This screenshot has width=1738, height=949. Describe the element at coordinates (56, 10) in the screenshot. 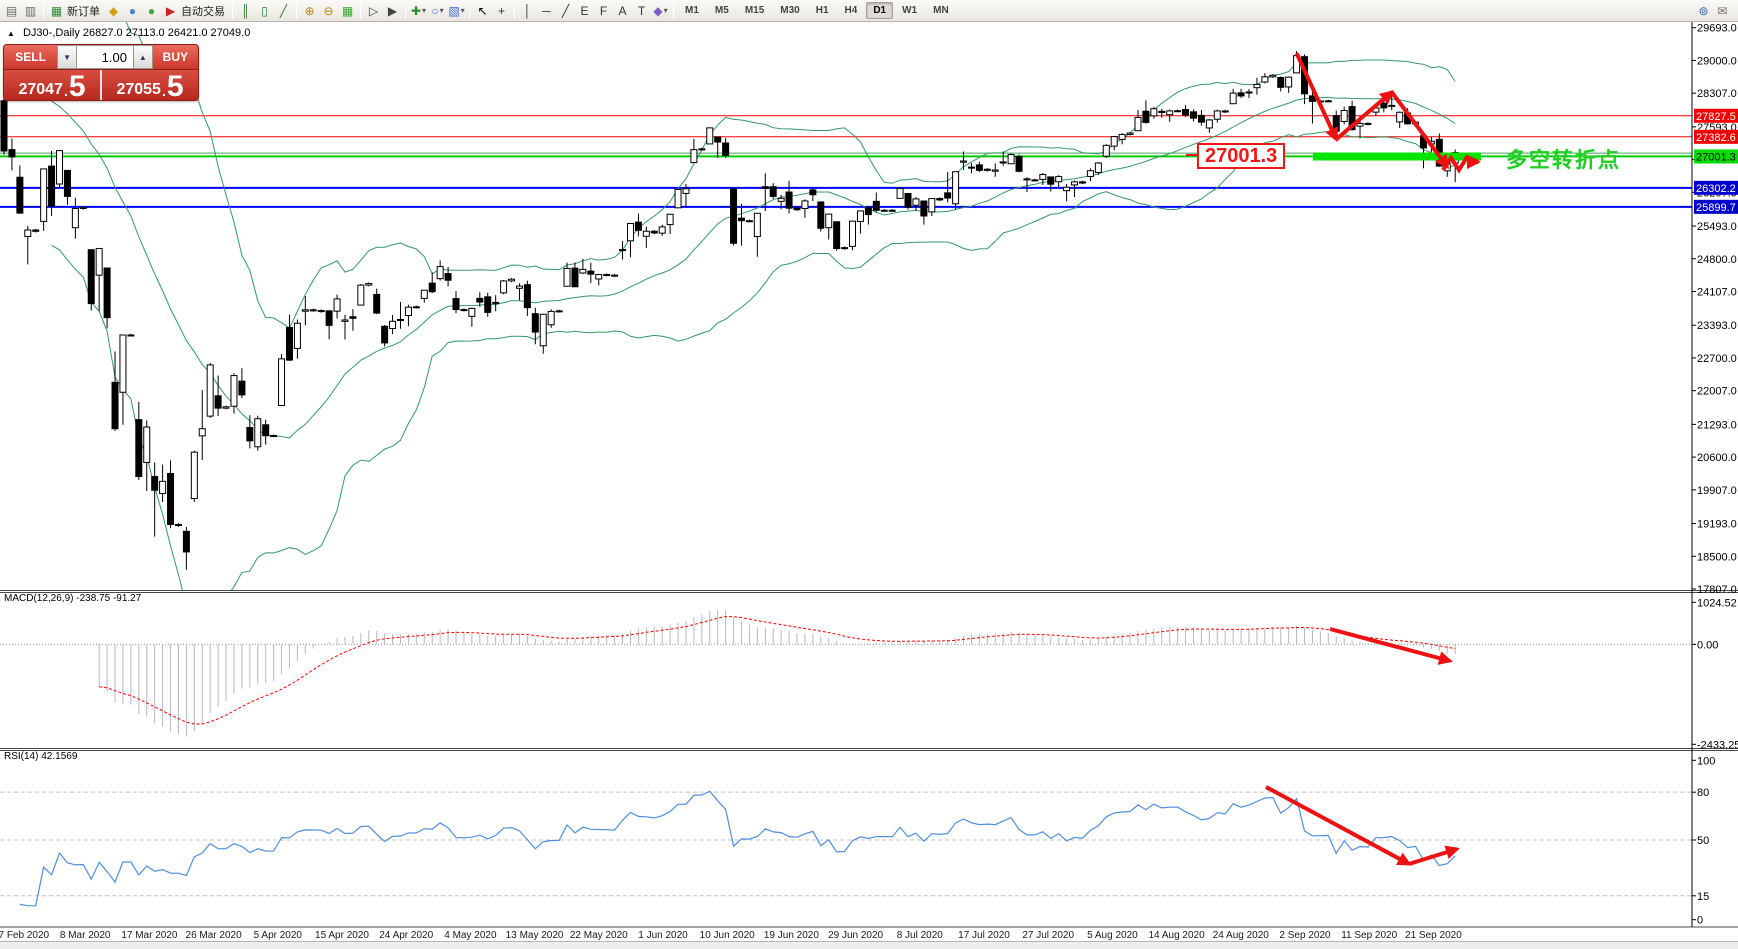

I see `new-order-icon: ▦` at that location.